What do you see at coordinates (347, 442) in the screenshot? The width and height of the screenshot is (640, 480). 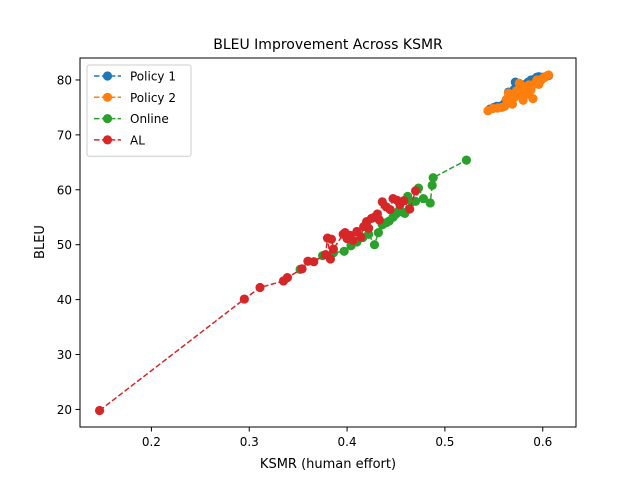 I see `x-tick-label: 0.4` at bounding box center [347, 442].